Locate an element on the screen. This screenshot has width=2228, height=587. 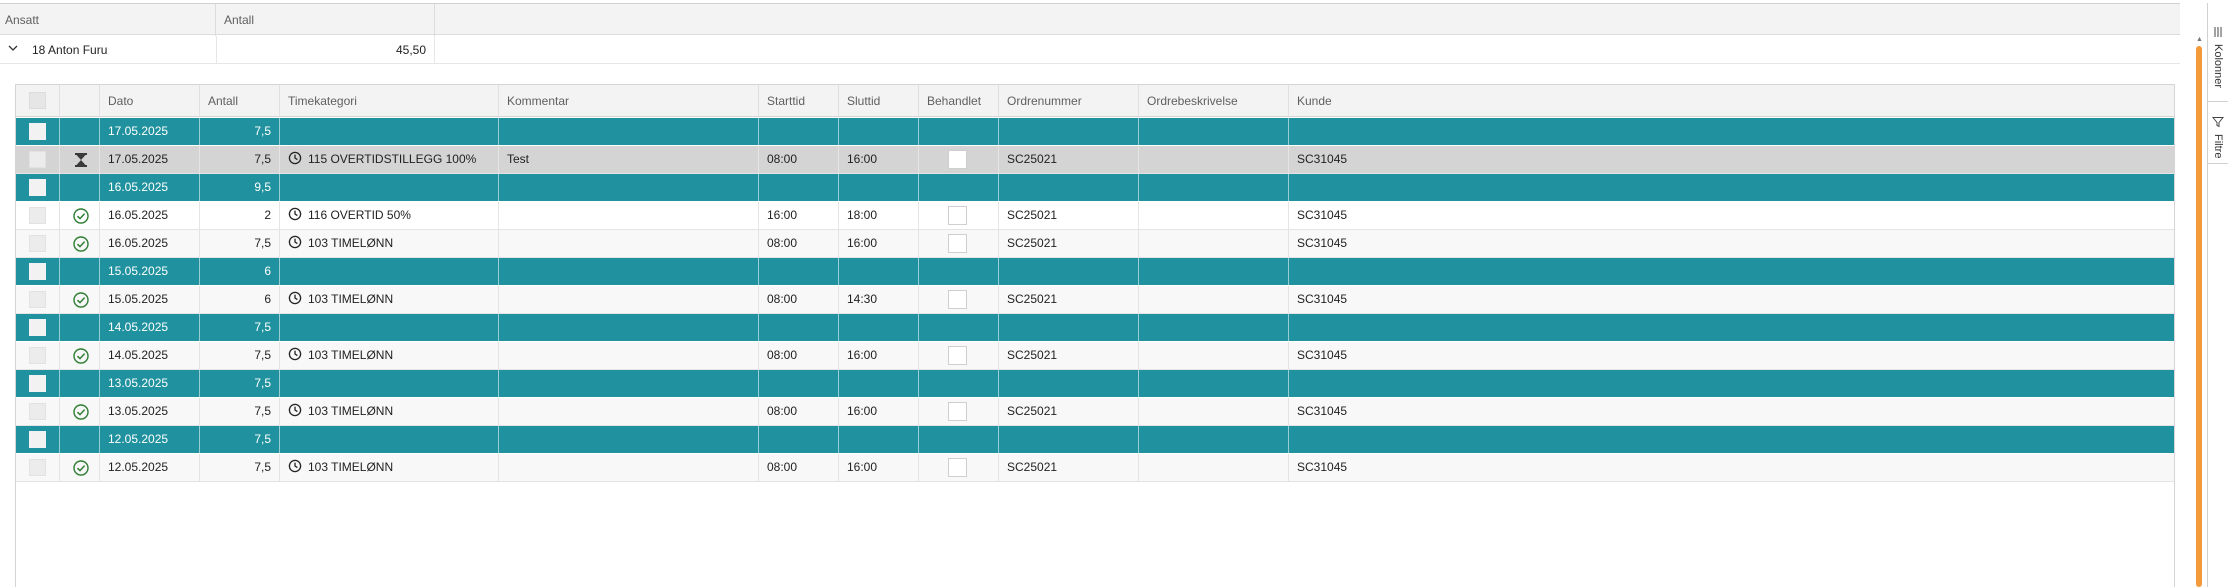
vertical-scrollbar: ▲ is located at coordinates (2199, 311).